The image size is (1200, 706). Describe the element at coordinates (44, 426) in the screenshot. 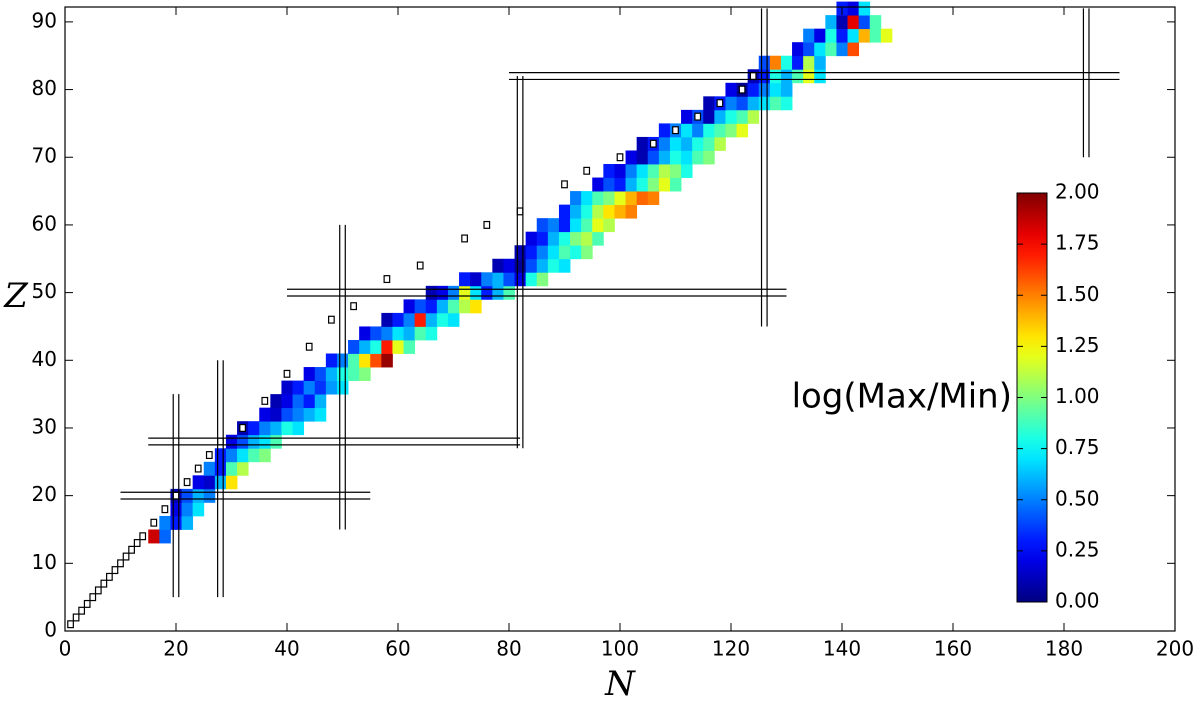

I see `y-tick-label: 30` at that location.